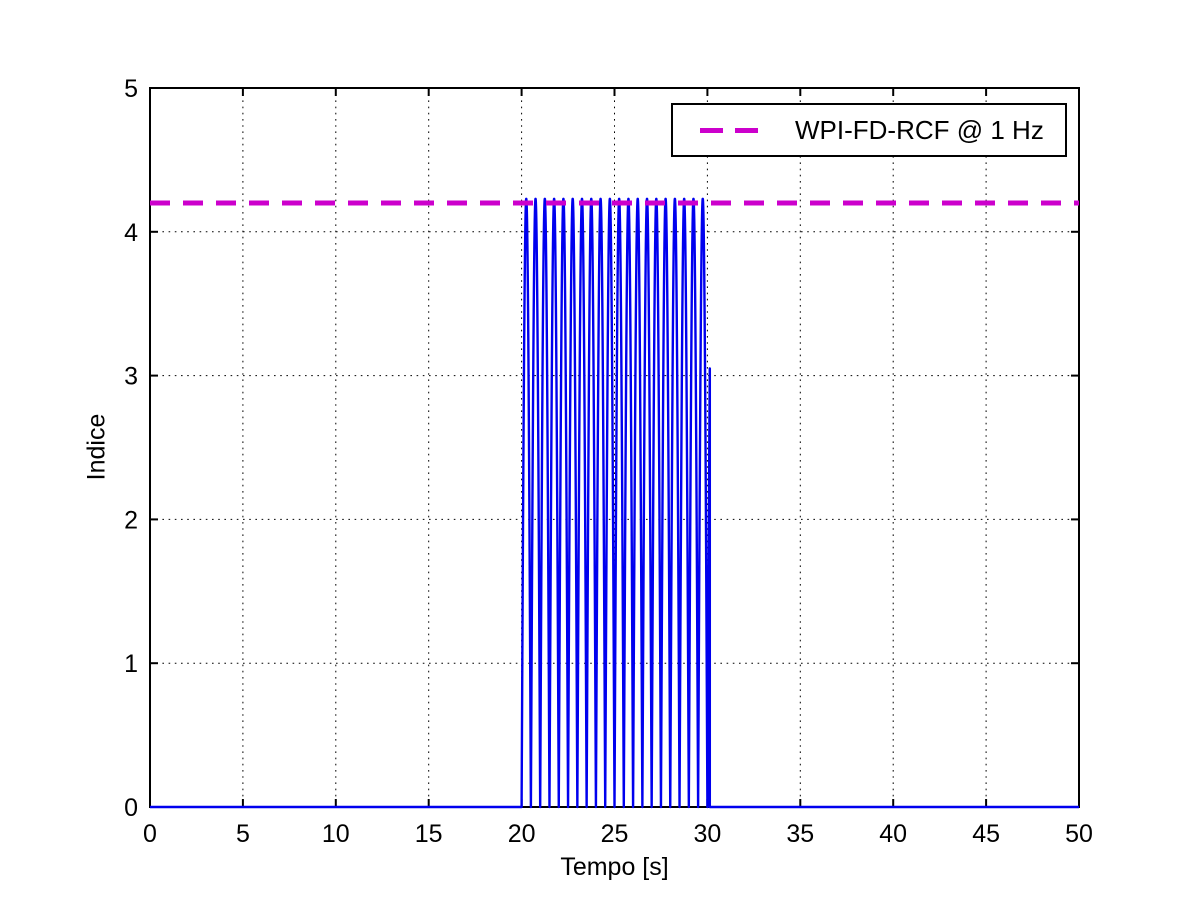 The width and height of the screenshot is (1200, 900). What do you see at coordinates (131, 664) in the screenshot?
I see `y-tick-label: 1` at bounding box center [131, 664].